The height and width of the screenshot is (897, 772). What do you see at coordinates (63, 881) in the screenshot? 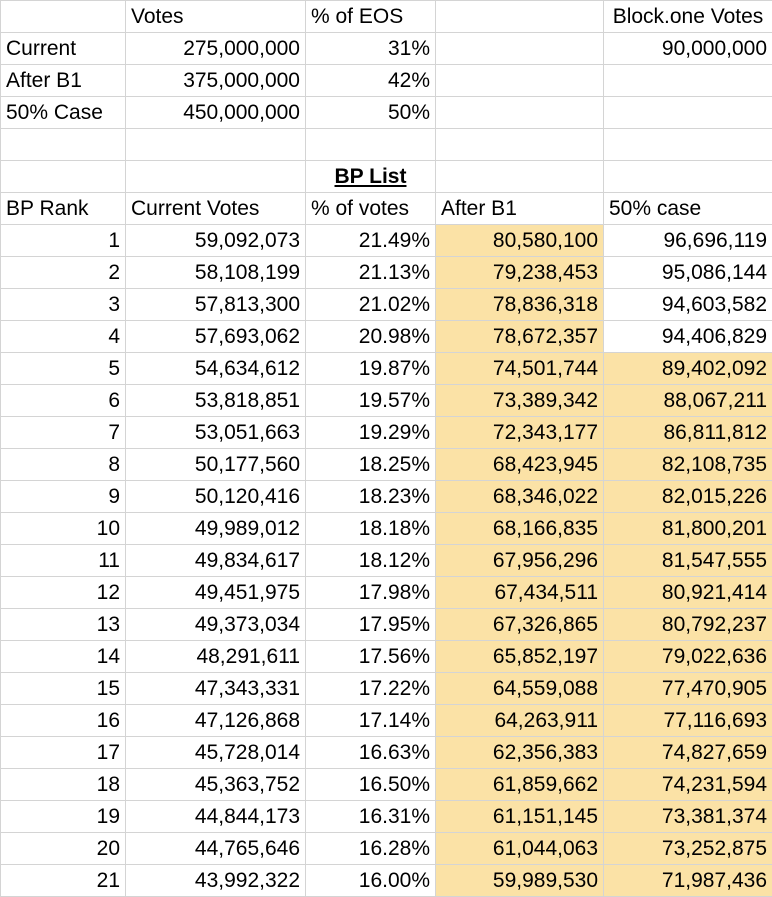
I see `bp-cell: 21` at bounding box center [63, 881].